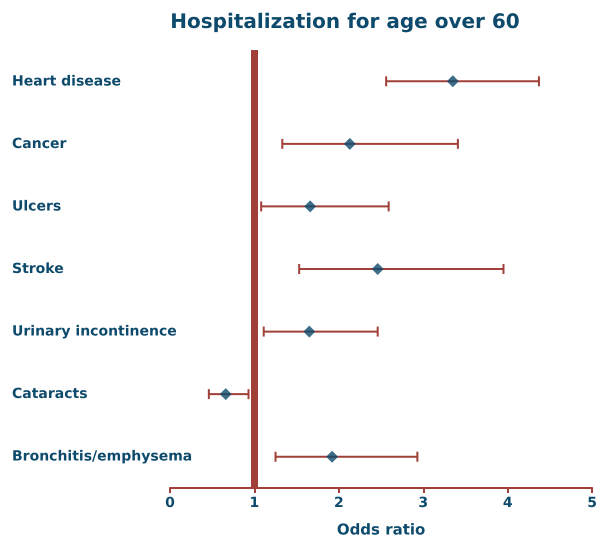  Describe the element at coordinates (592, 503) in the screenshot. I see `x-tick-label: 5` at that location.